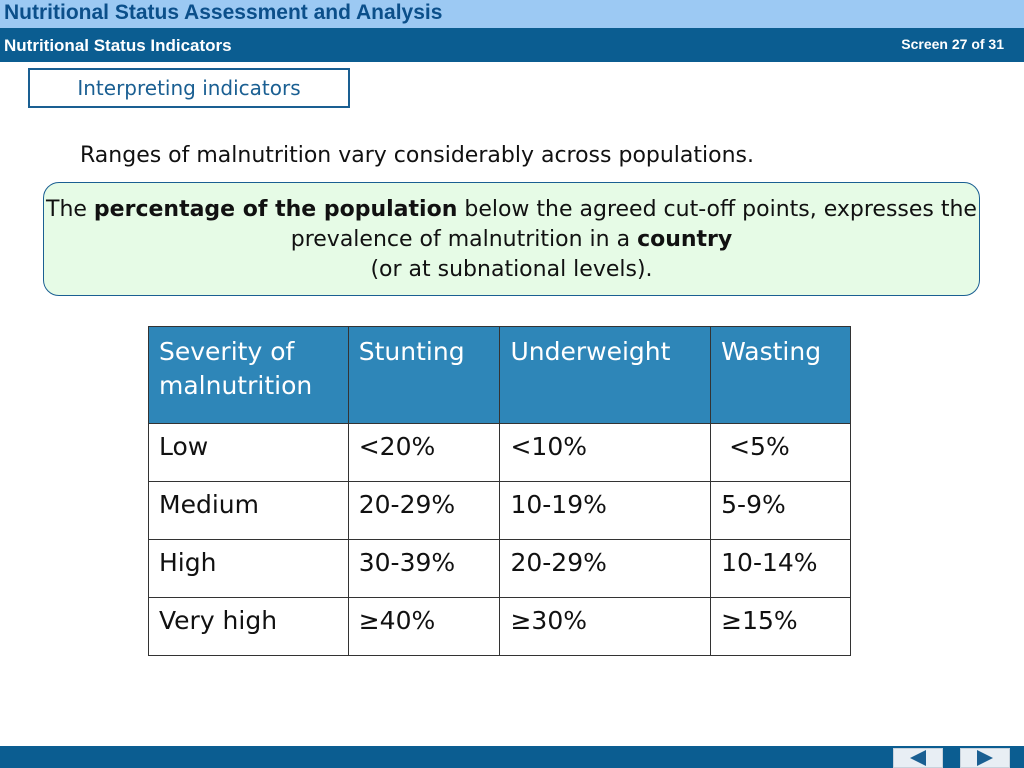 This screenshot has height=768, width=1024. I want to click on header-wasting: Wasting, so click(780, 375).